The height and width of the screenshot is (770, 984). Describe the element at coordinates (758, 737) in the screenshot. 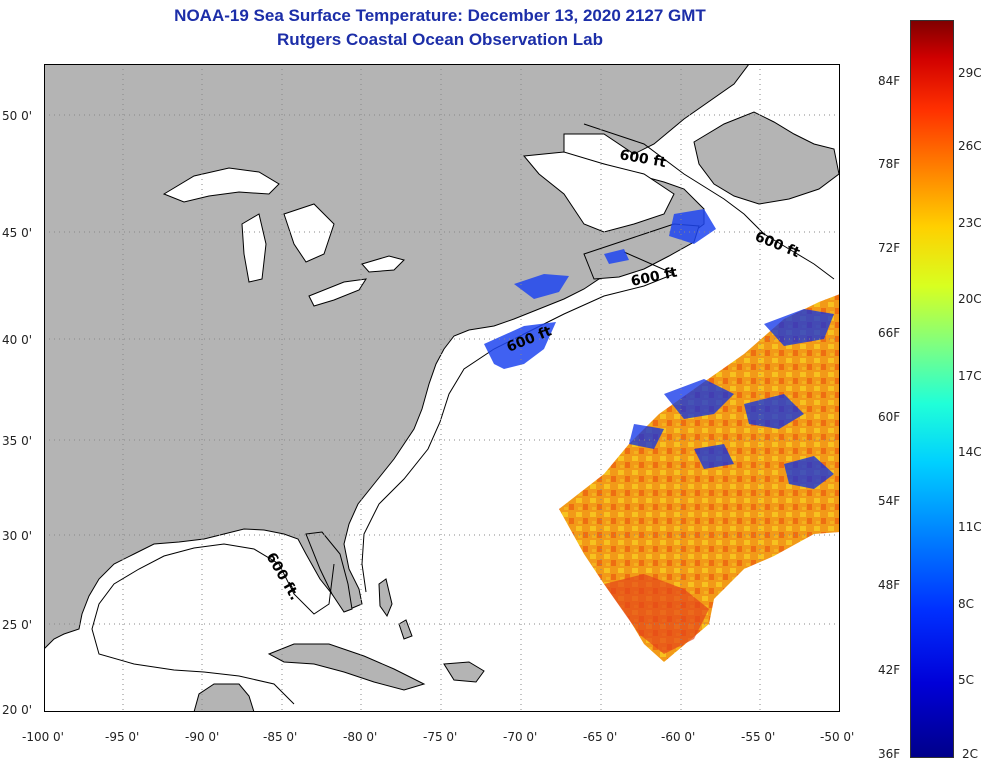

I see `lon-label-55: -55 0'` at that location.